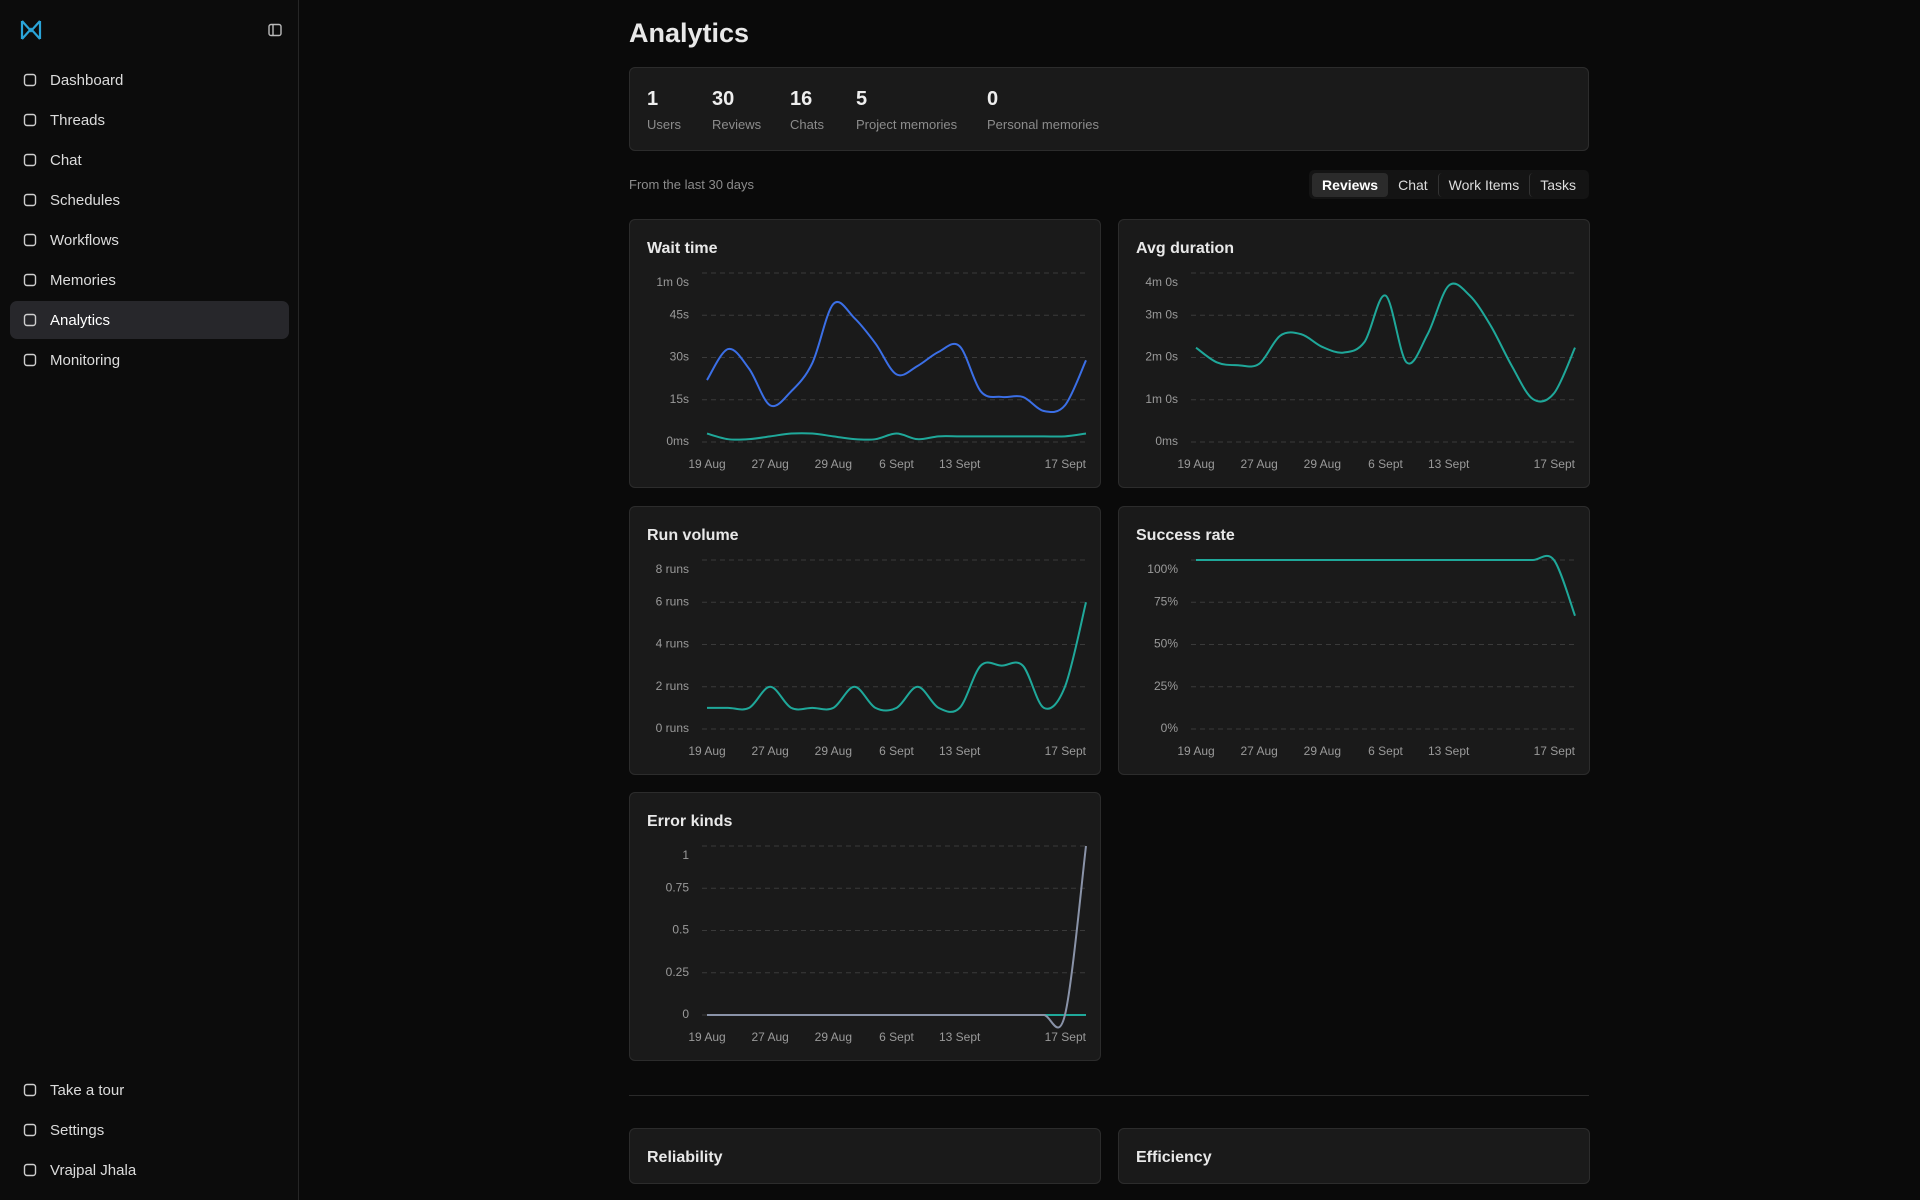 The image size is (1920, 1200). What do you see at coordinates (1350, 184) in the screenshot?
I see `tab: Reviews` at bounding box center [1350, 184].